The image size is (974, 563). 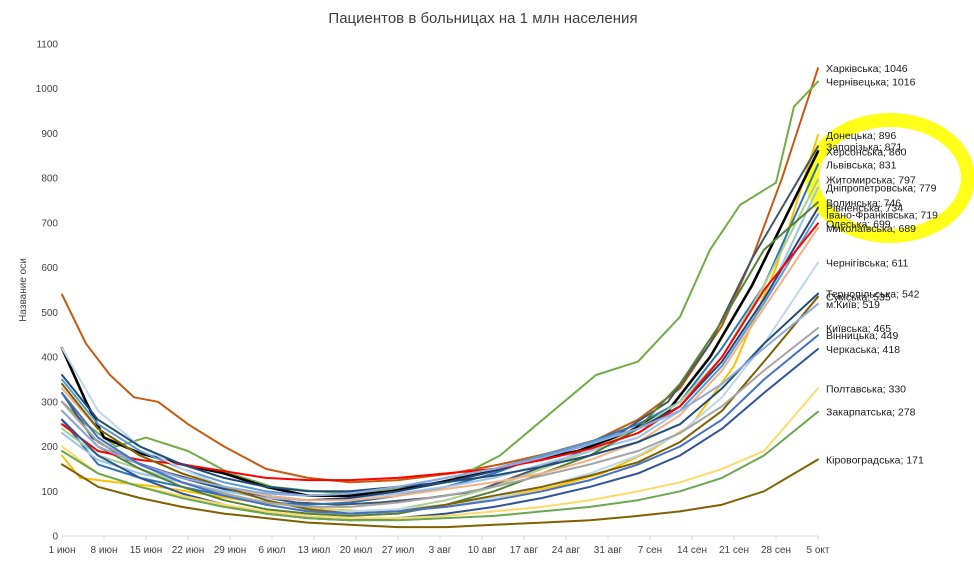 What do you see at coordinates (861, 136) in the screenshot?
I see `series-end-label-3: Донецька; 896` at bounding box center [861, 136].